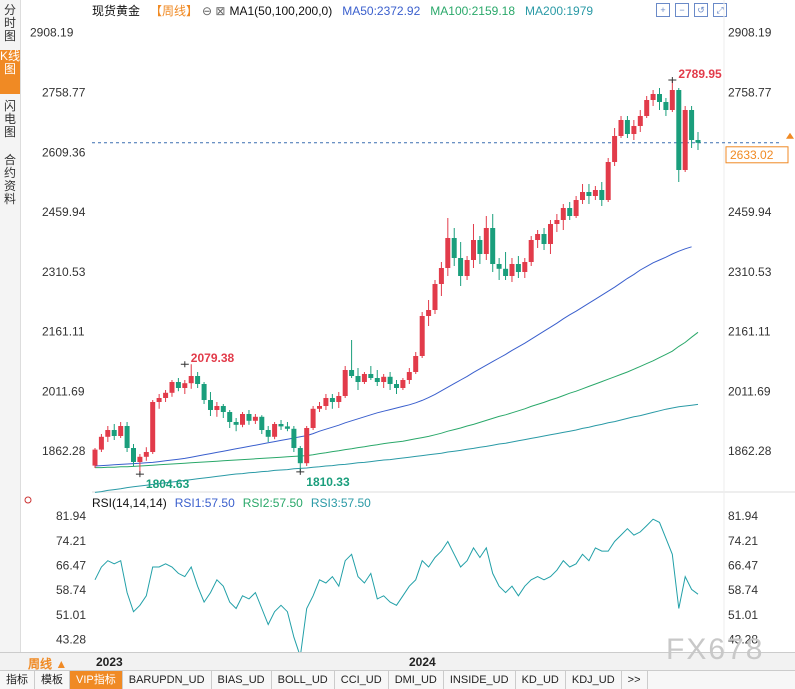  I want to click on time-axis-bar, so click(397, 661).